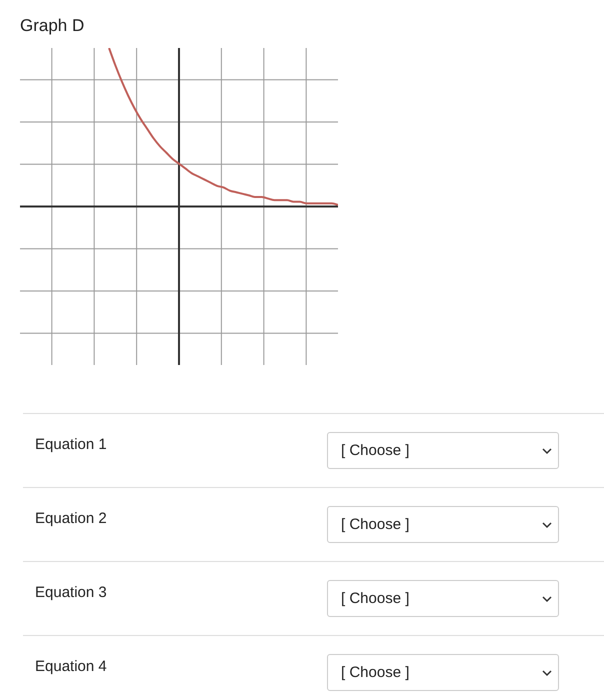 Image resolution: width=604 pixels, height=700 pixels. Describe the element at coordinates (71, 444) in the screenshot. I see `text: Equation 1` at that location.